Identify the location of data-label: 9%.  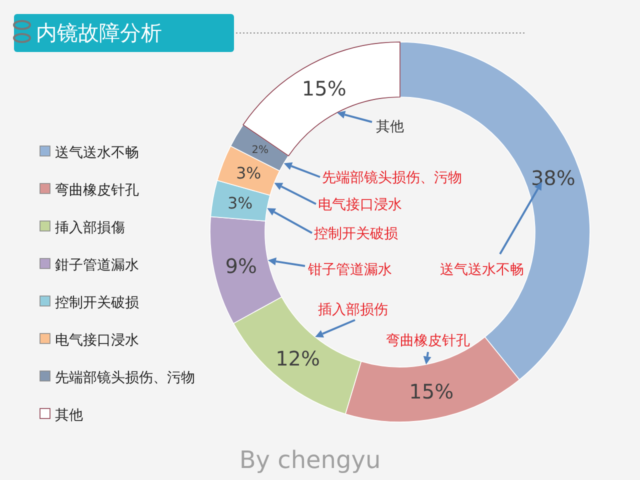
(241, 266).